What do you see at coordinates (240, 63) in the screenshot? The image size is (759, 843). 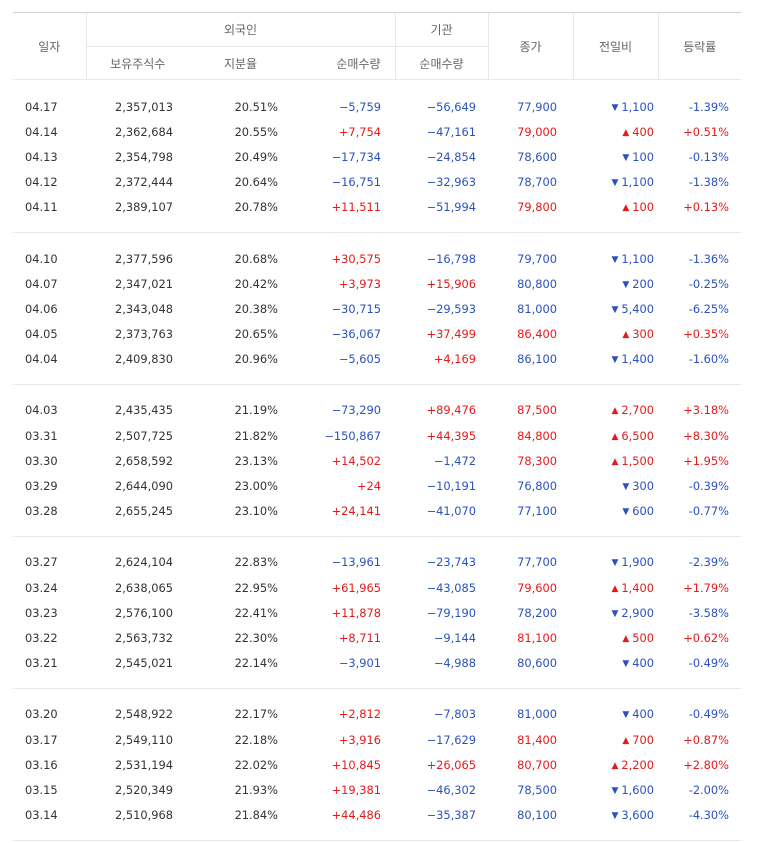 I see `header-ownership: 지분율` at bounding box center [240, 63].